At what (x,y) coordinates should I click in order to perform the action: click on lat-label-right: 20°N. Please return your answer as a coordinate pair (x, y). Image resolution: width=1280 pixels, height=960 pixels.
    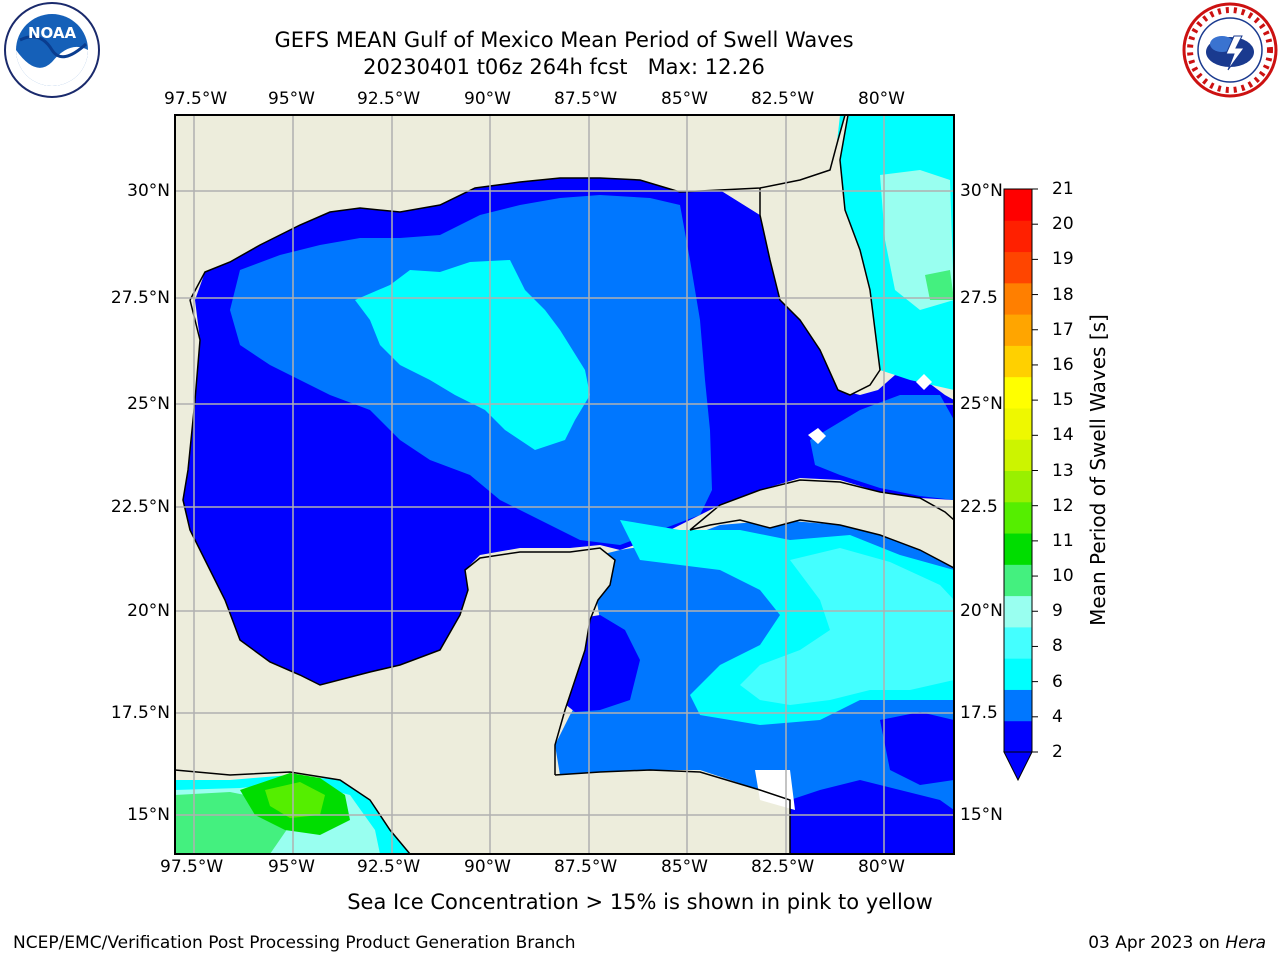
    Looking at the image, I should click on (981, 611).